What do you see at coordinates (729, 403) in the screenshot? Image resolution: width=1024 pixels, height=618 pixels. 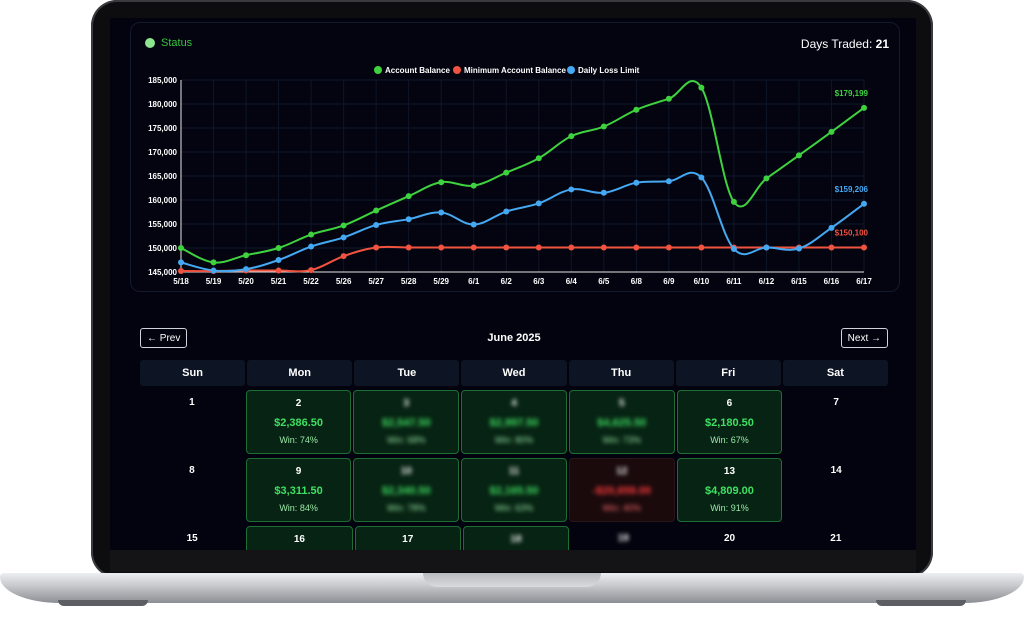 I see `day-number: 6` at bounding box center [729, 403].